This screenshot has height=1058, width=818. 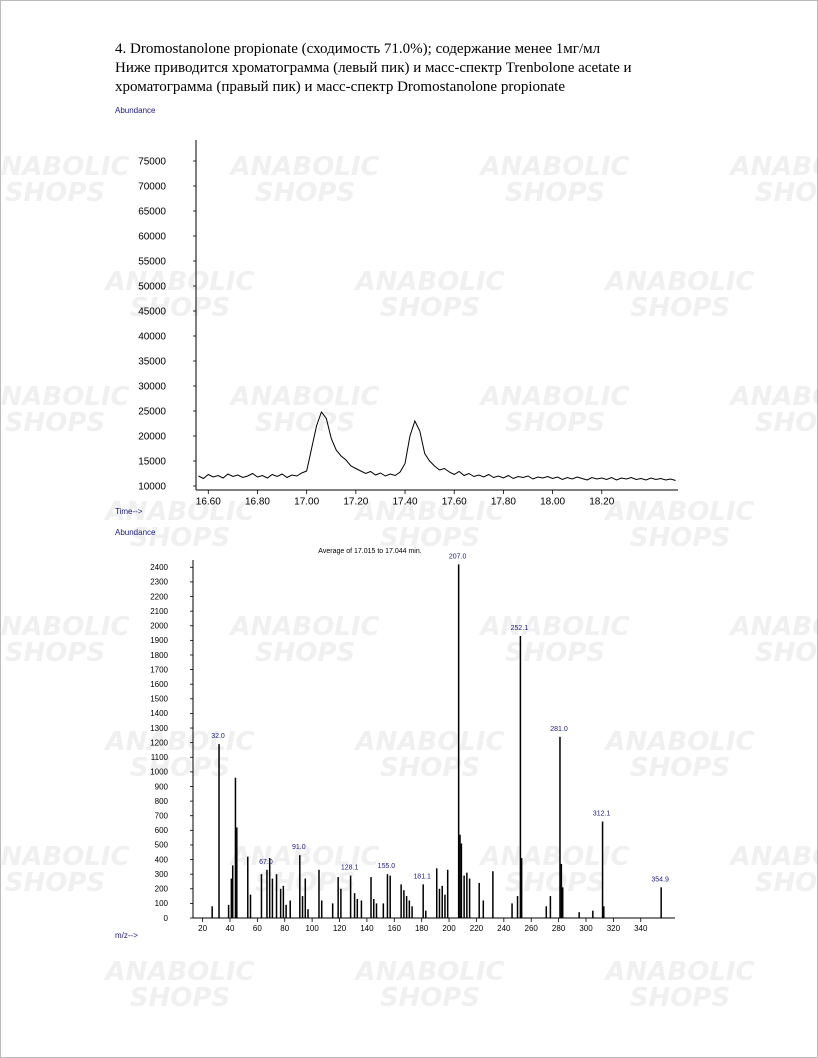 I want to click on y-tick-label: 1100, so click(x=160, y=757).